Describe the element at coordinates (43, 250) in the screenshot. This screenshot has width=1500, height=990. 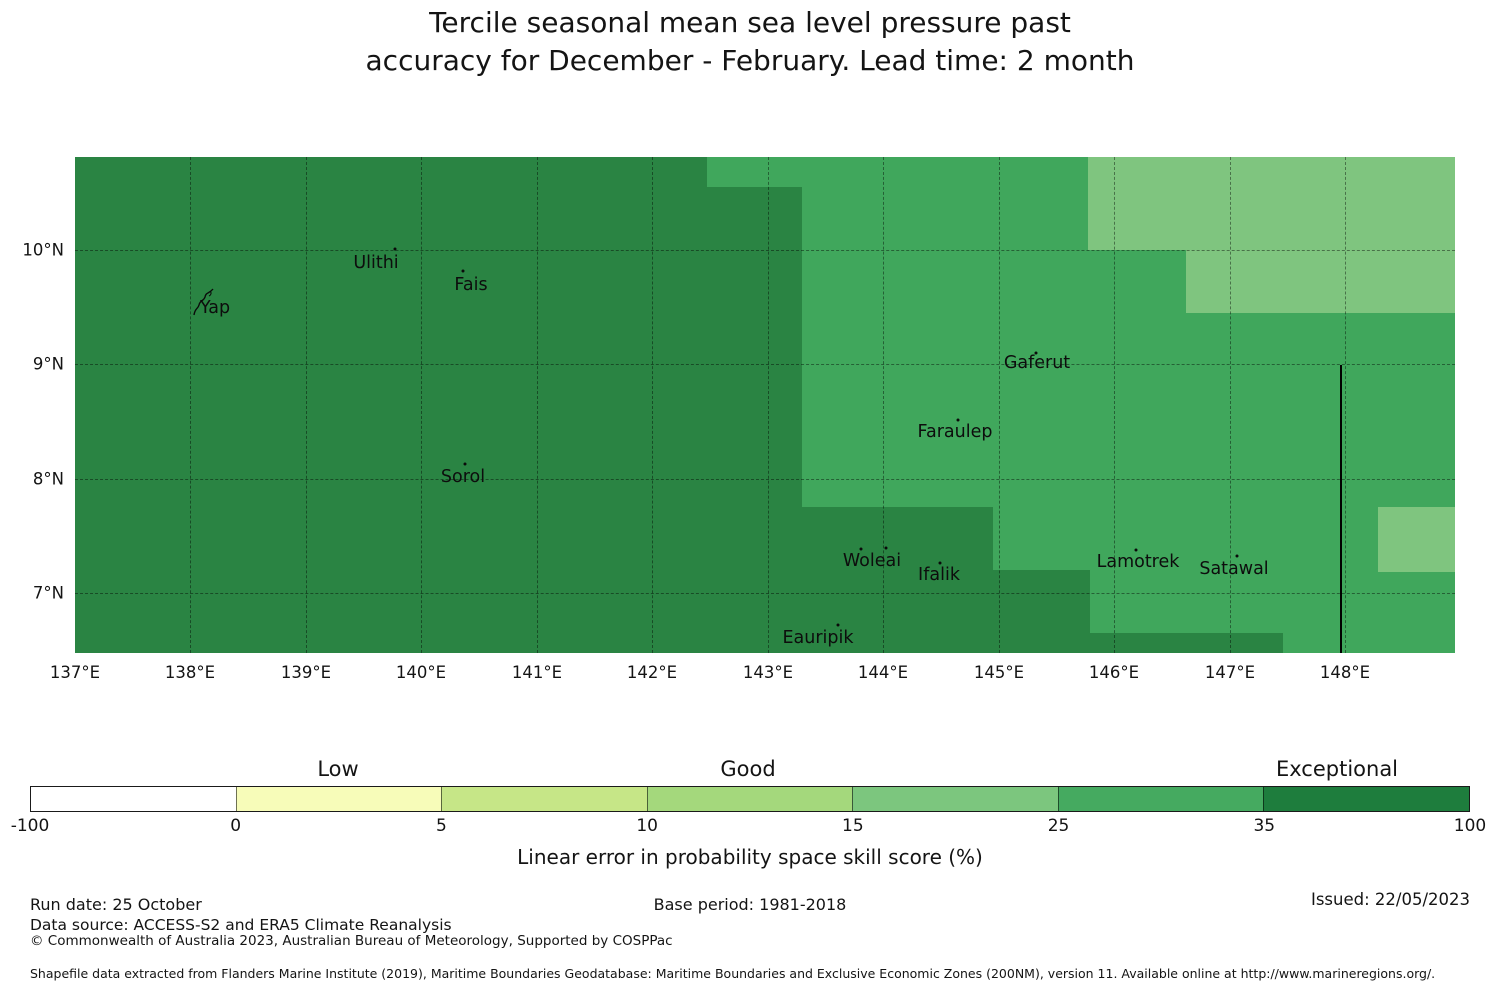
I see `y-tick-label: 10°N` at that location.